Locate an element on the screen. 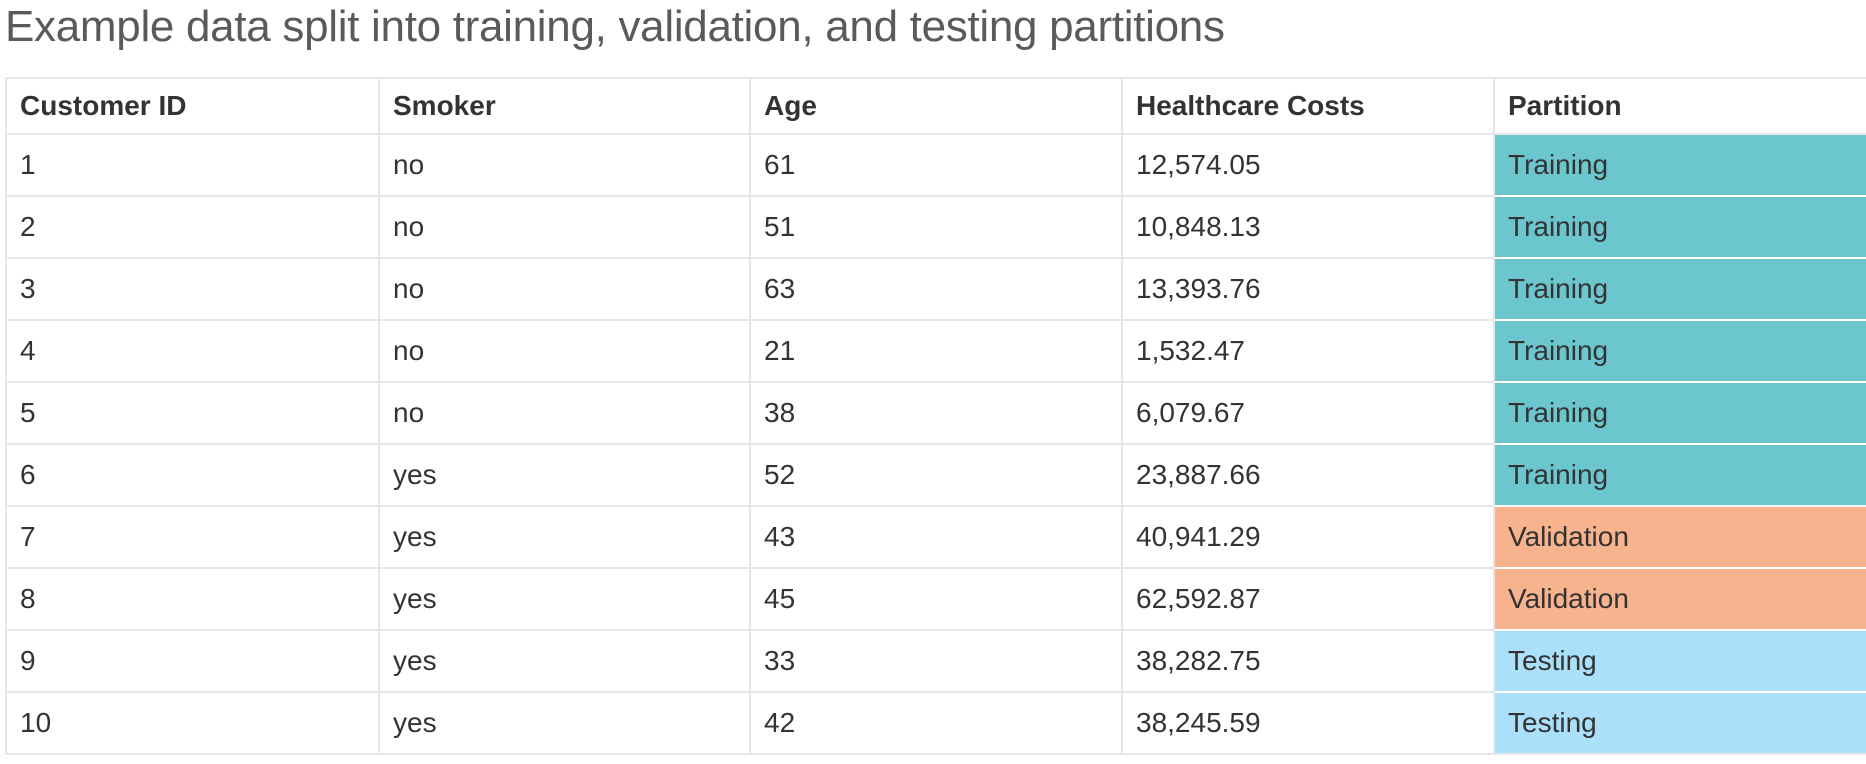 The width and height of the screenshot is (1866, 764). cell-customer-id: 4 is located at coordinates (192, 351).